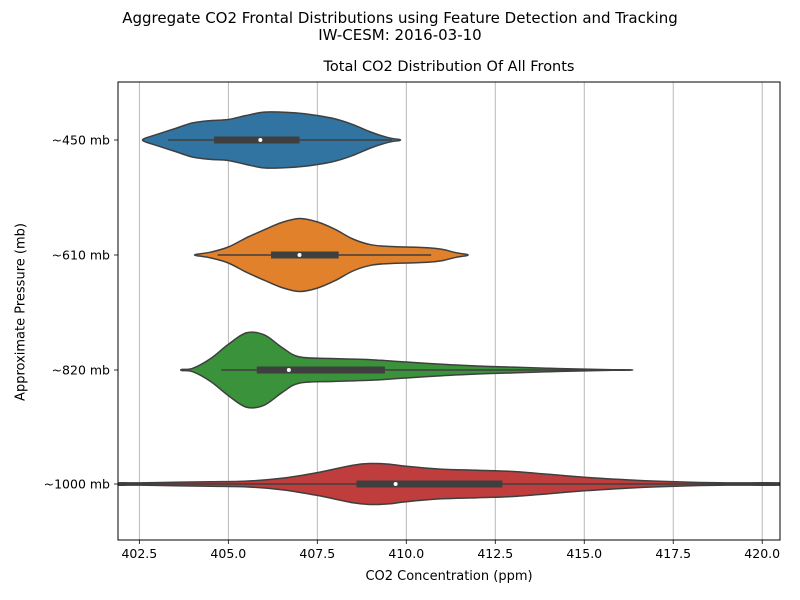 The height and width of the screenshot is (600, 800). What do you see at coordinates (81, 312) in the screenshot?
I see `y-axis-ticks: ~450 mb ~610 mb ~820 mb ~1000 mb` at bounding box center [81, 312].